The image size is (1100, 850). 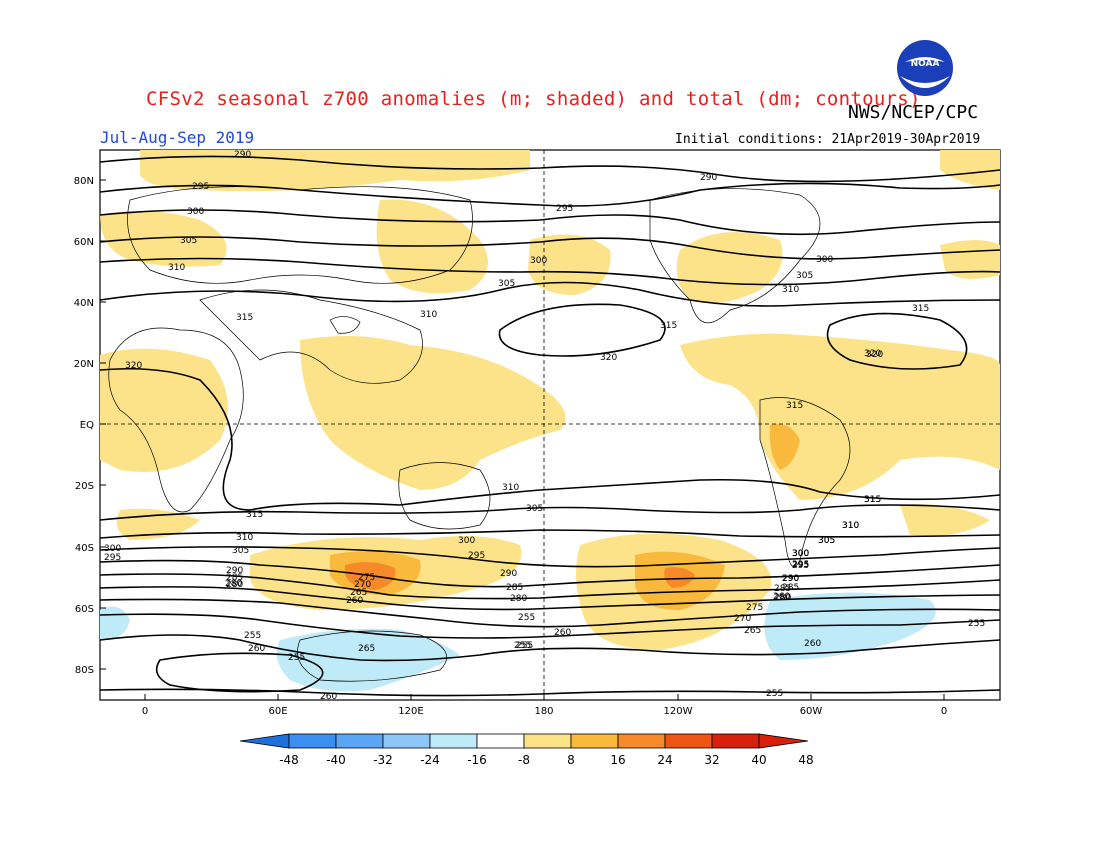 What do you see at coordinates (87, 425) in the screenshot?
I see `lat-label: EQ` at bounding box center [87, 425].